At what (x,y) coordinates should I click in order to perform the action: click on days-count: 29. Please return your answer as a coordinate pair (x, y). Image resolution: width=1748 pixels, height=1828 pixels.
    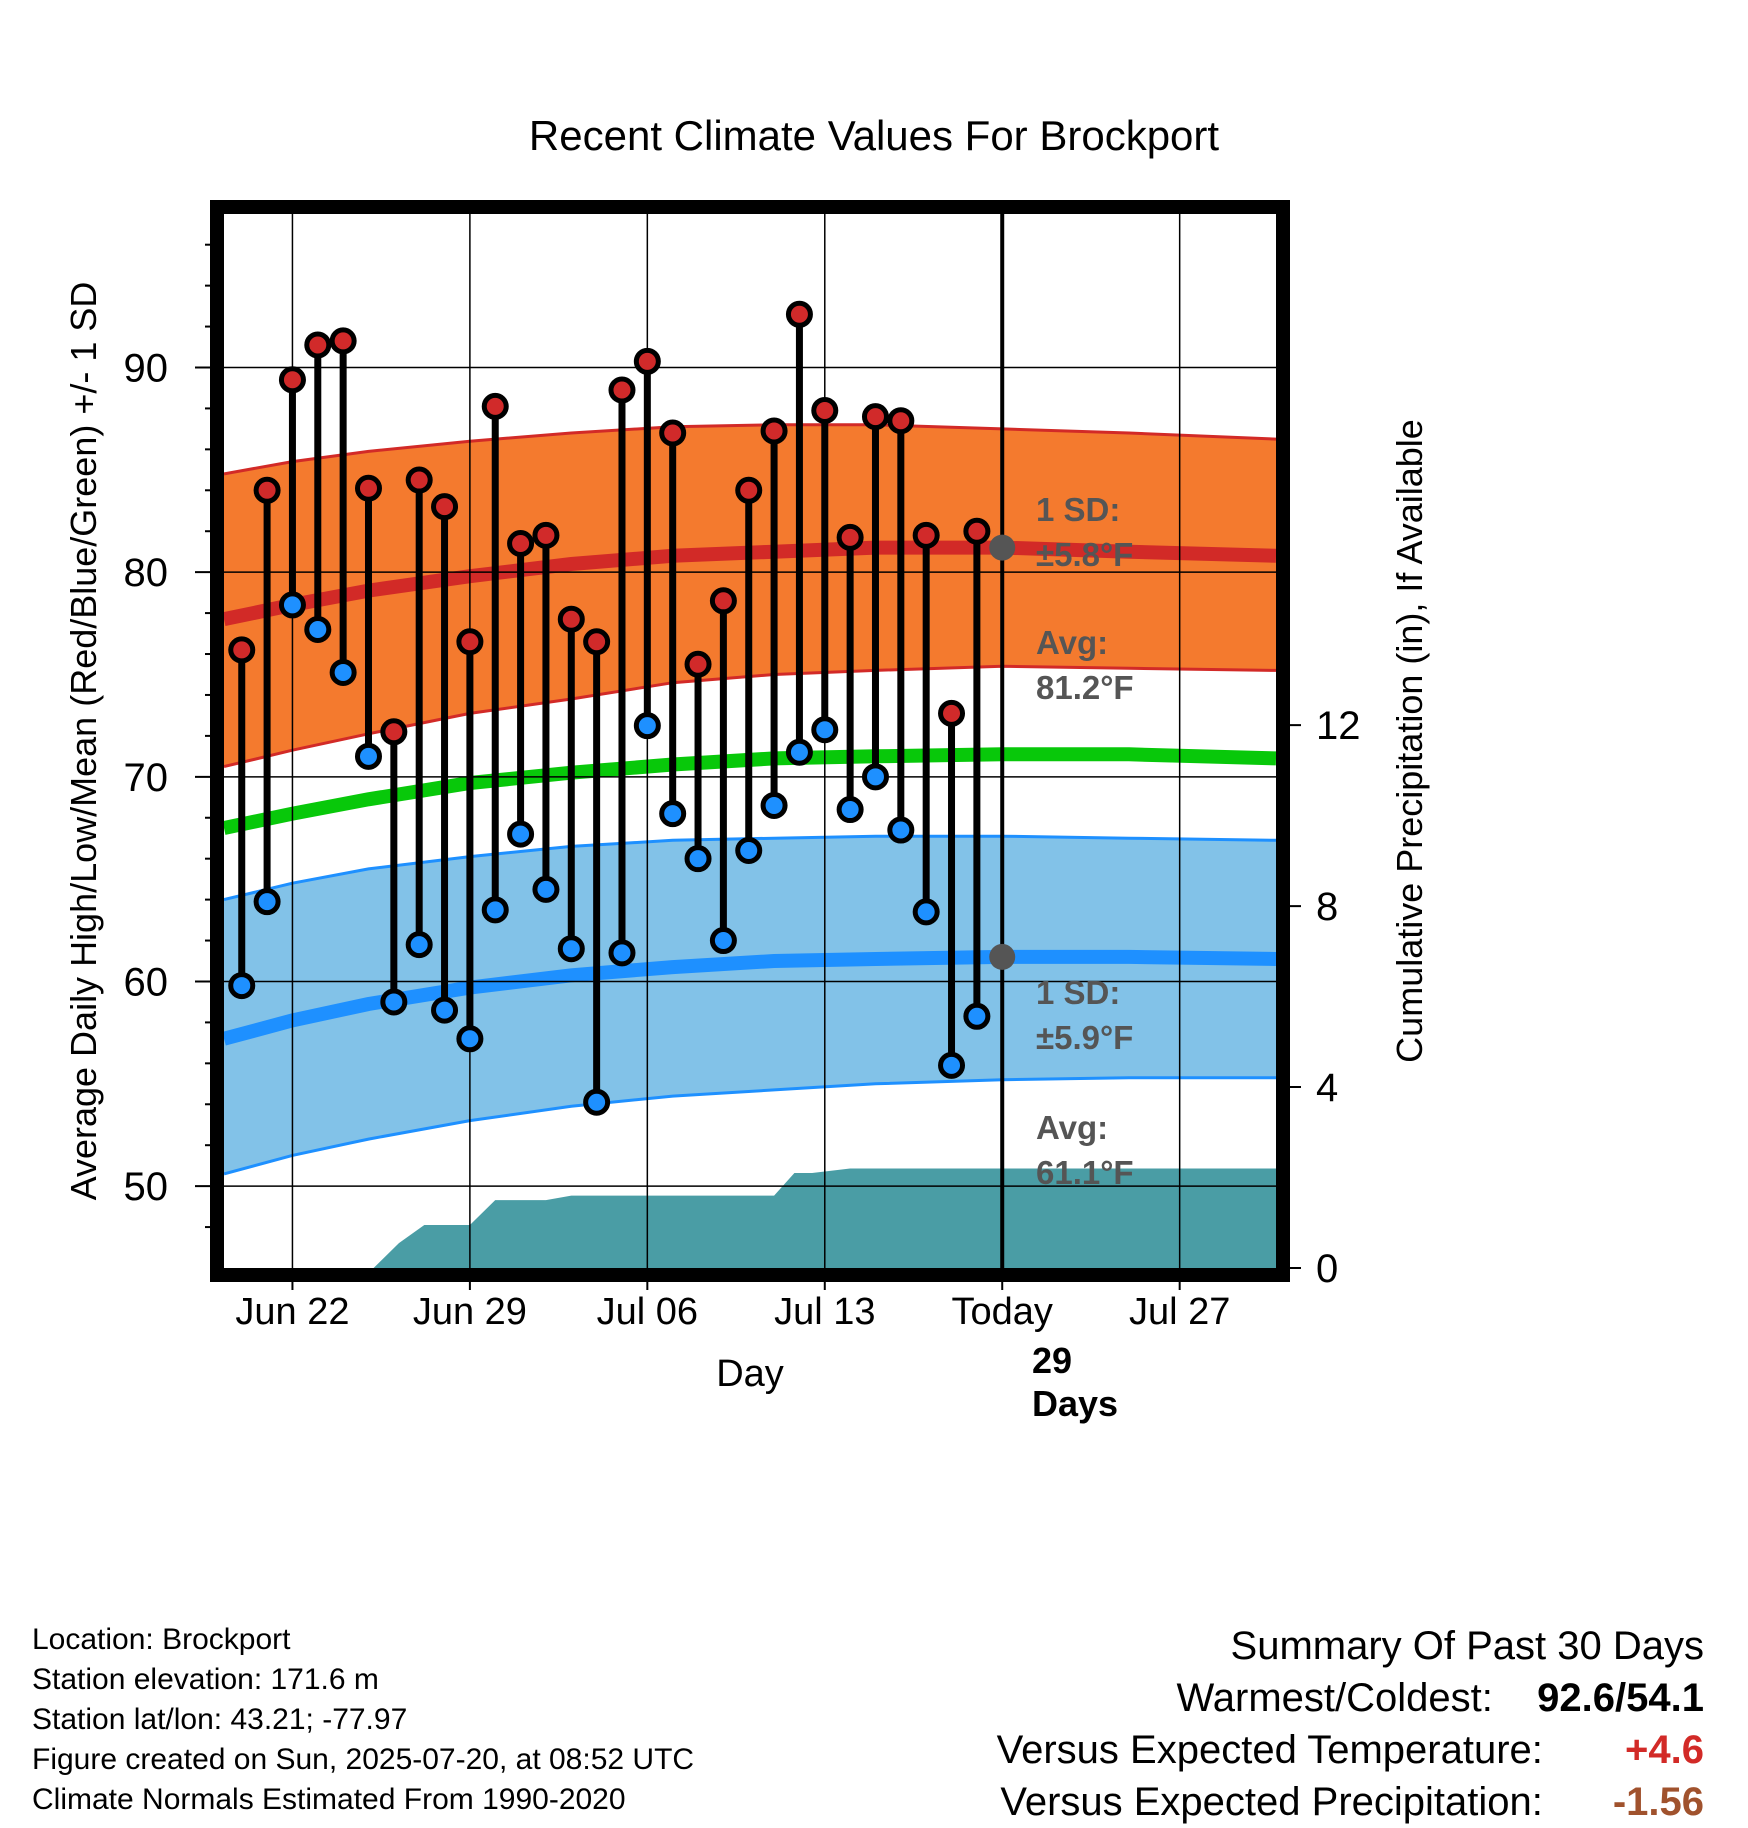
    Looking at the image, I should click on (1052, 1360).